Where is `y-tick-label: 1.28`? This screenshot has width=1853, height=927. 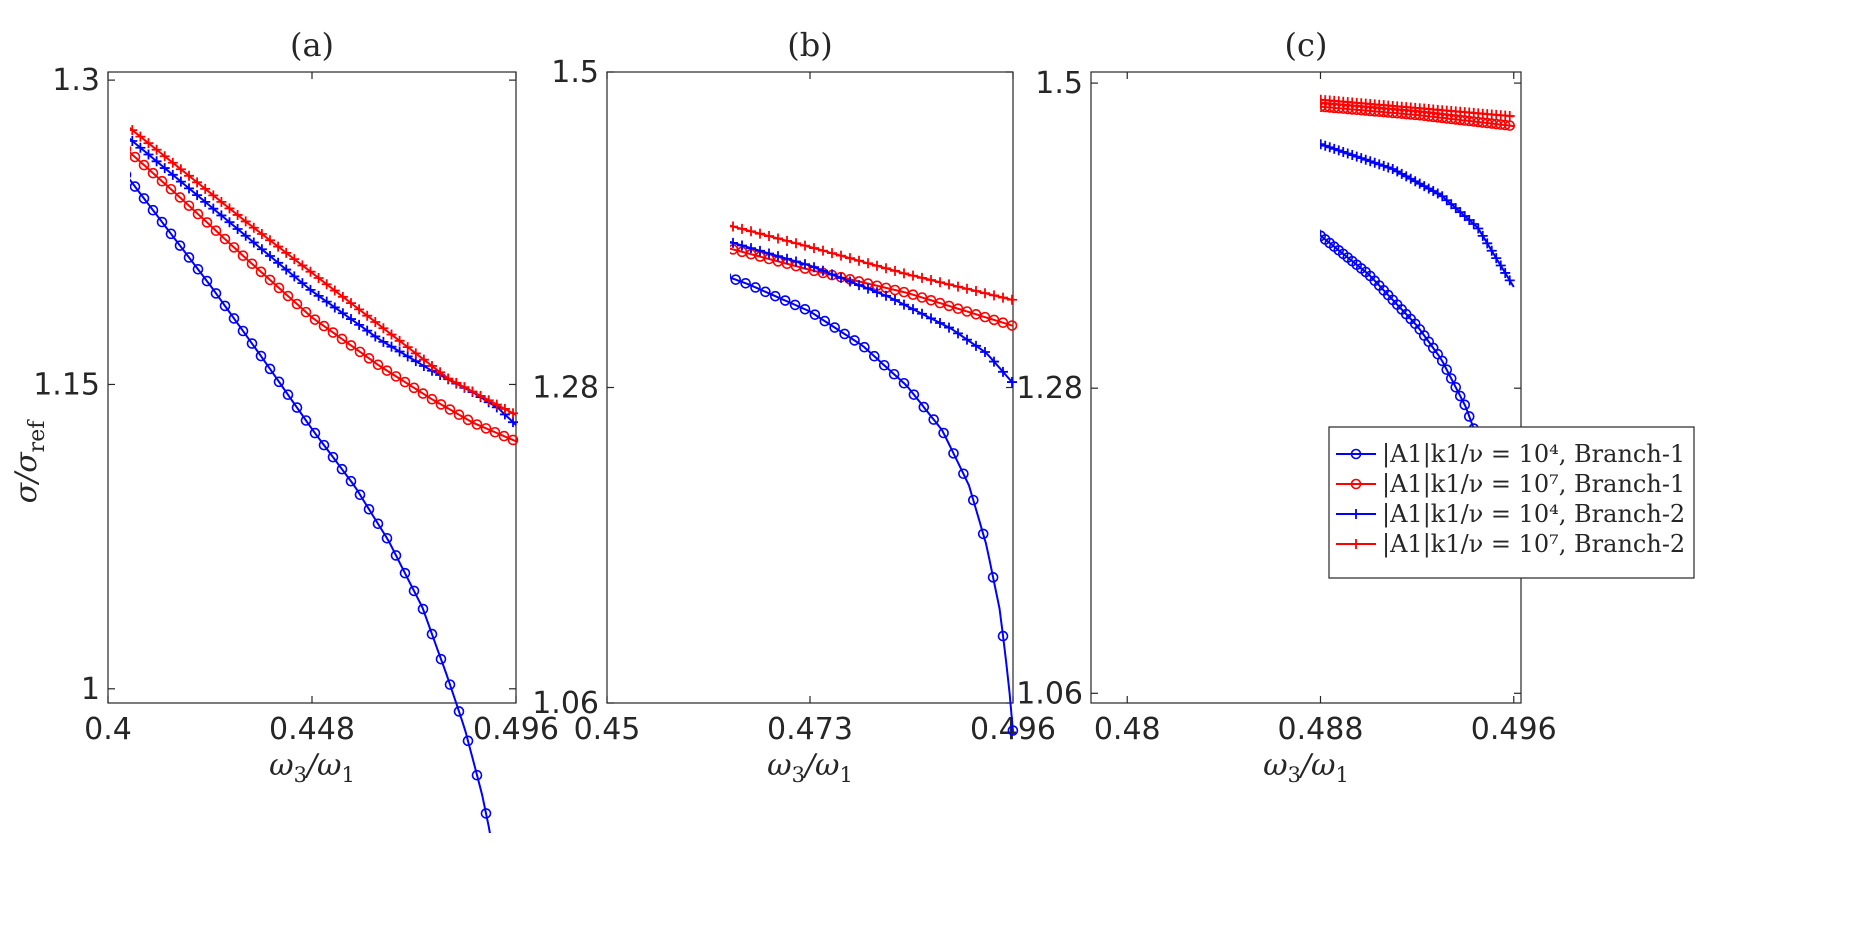 y-tick-label: 1.28 is located at coordinates (1049, 388).